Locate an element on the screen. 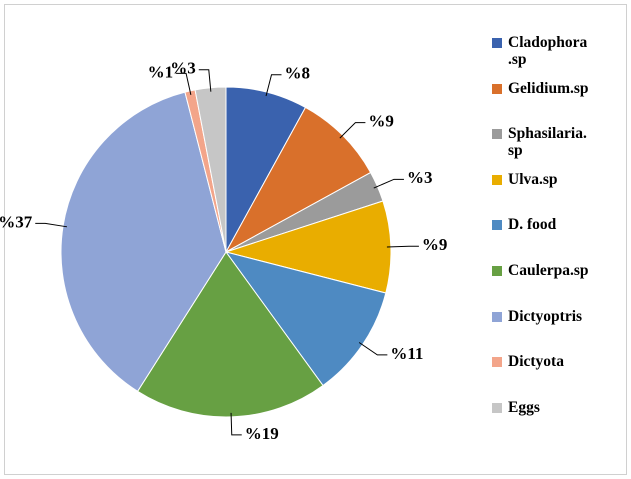 Image resolution: width=631 pixels, height=479 pixels. data-label: %19 is located at coordinates (262, 433).